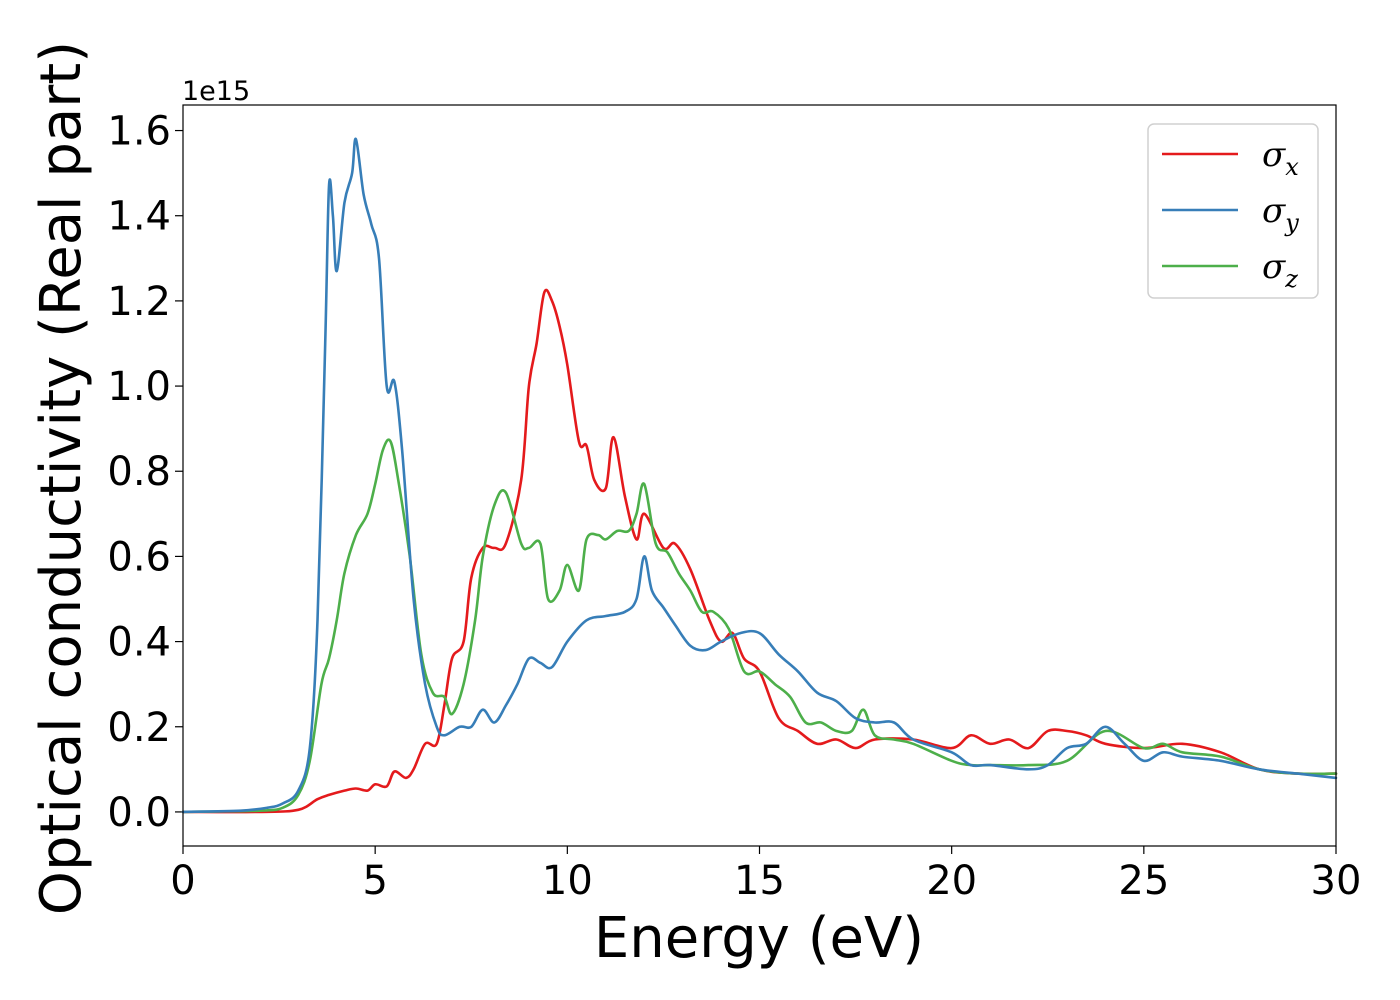  What do you see at coordinates (1336, 881) in the screenshot?
I see `x-tick-label: 30` at bounding box center [1336, 881].